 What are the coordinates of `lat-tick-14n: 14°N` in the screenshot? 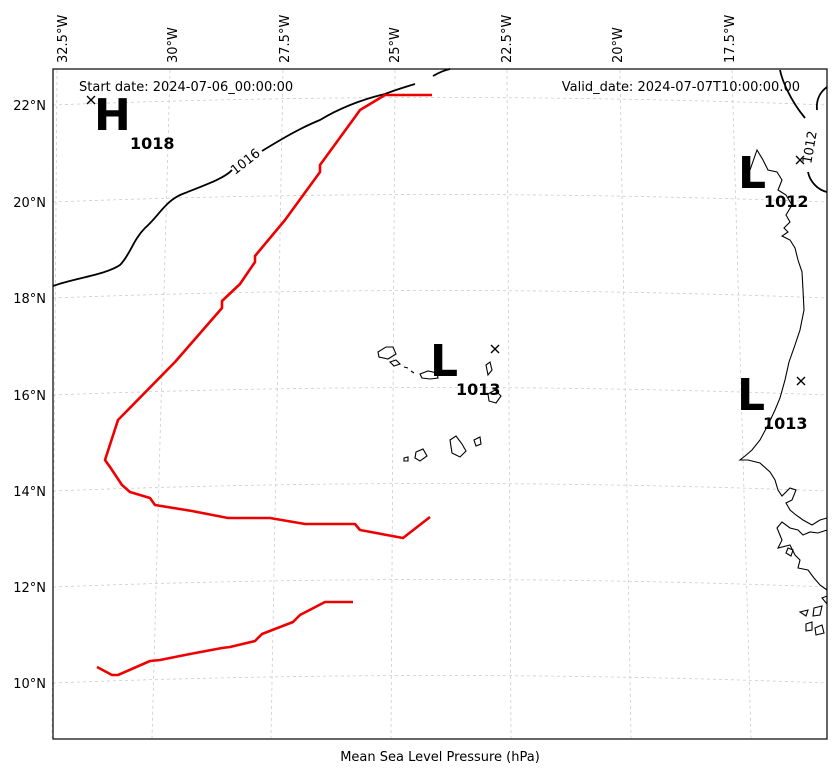 It's located at (29, 492).